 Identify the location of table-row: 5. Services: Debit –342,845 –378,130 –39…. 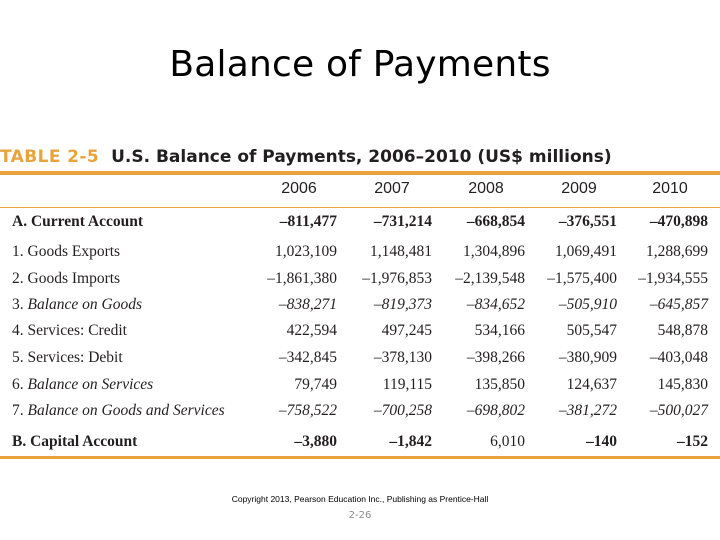
(360, 359).